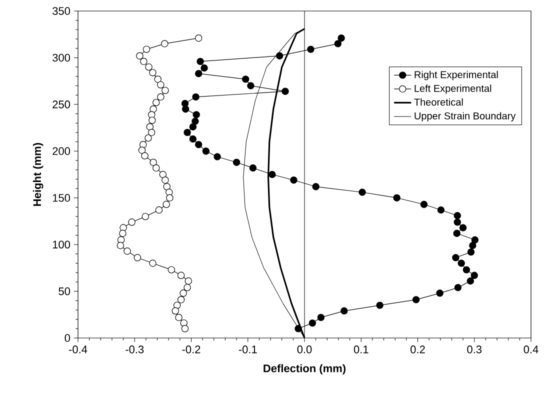  Describe the element at coordinates (61, 58) in the screenshot. I see `y-tick-label: 300` at that location.